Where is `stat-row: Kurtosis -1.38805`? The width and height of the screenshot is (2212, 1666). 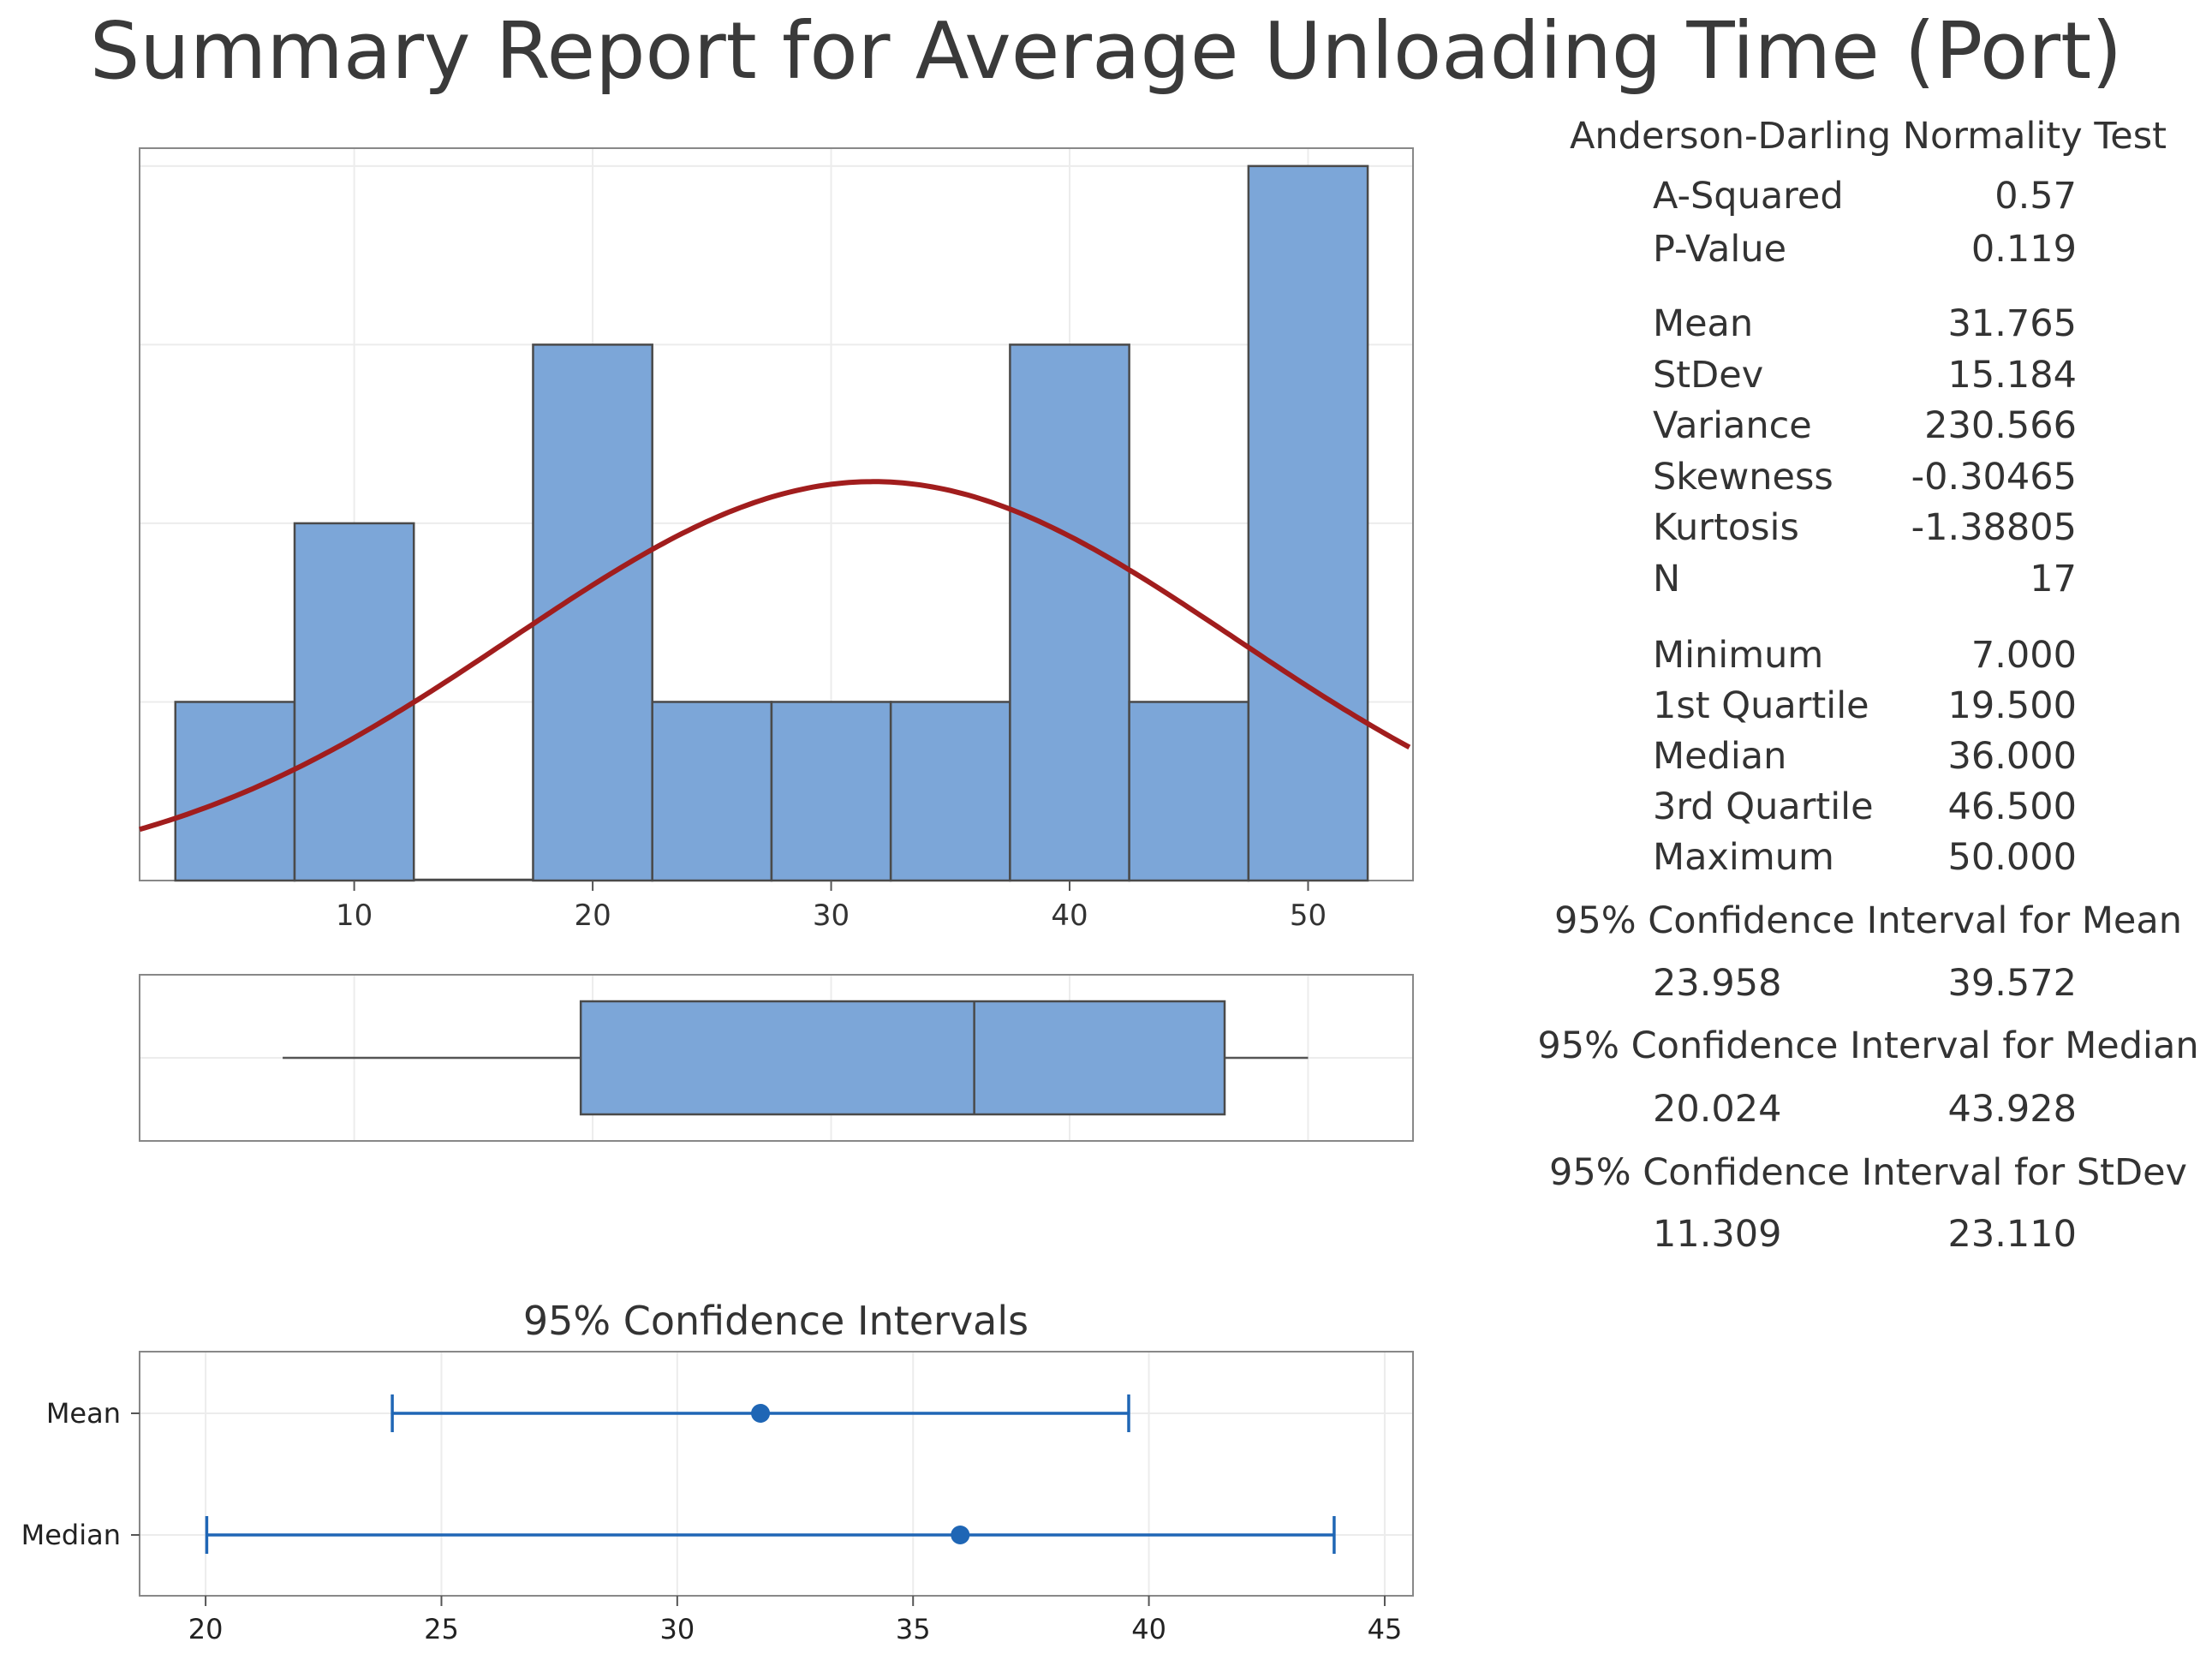
stat-row: Kurtosis -1.38805 is located at coordinates (1932, 530).